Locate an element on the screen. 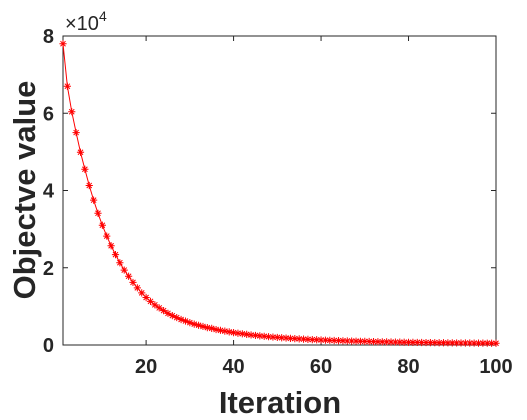 The height and width of the screenshot is (420, 527). svg-text: ×10⁴ is located at coordinates (86, 21).